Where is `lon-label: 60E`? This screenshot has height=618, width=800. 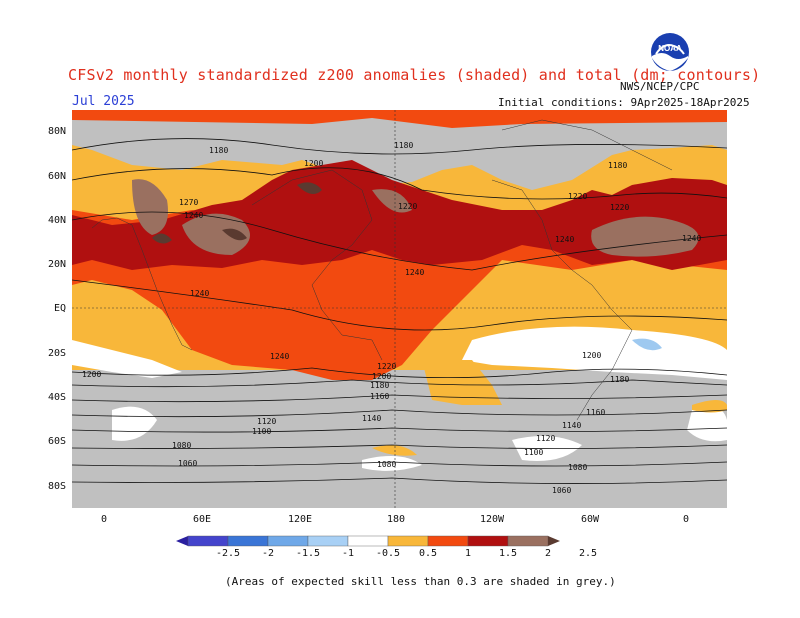 lon-label: 60E is located at coordinates (202, 519).